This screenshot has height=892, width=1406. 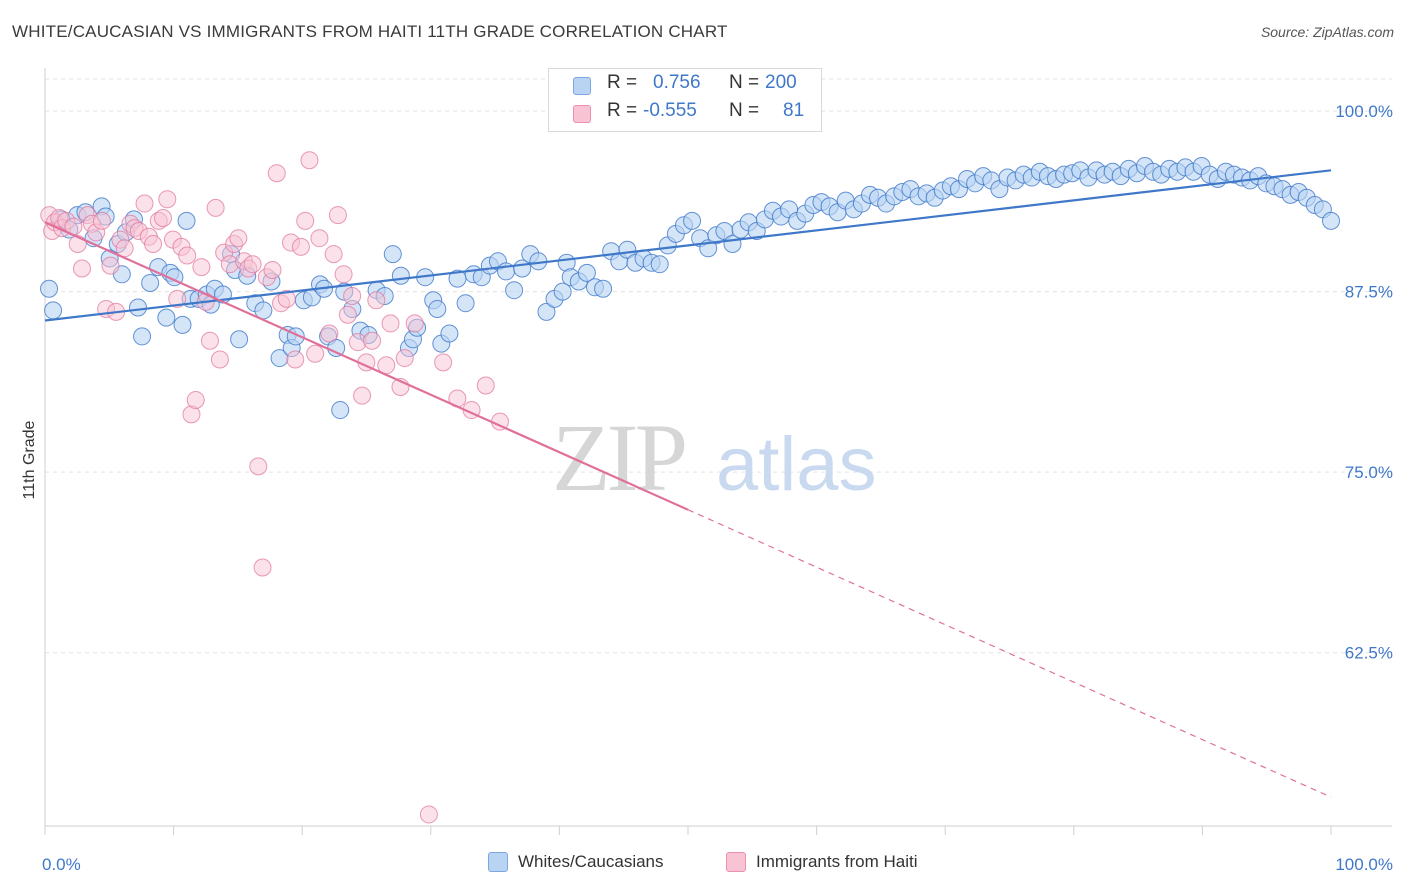 I want to click on y-tick-label: 62.5%, so click(x=1369, y=653).